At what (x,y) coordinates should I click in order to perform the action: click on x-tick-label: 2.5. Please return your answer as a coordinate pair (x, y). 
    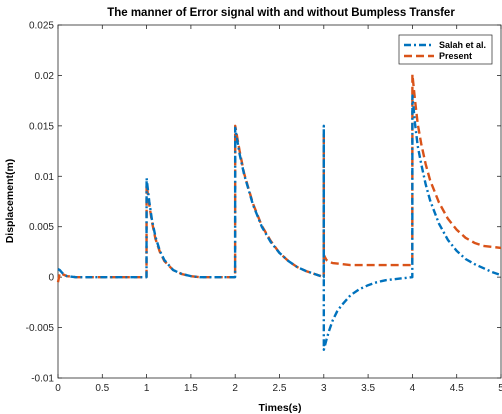
    Looking at the image, I should click on (280, 388).